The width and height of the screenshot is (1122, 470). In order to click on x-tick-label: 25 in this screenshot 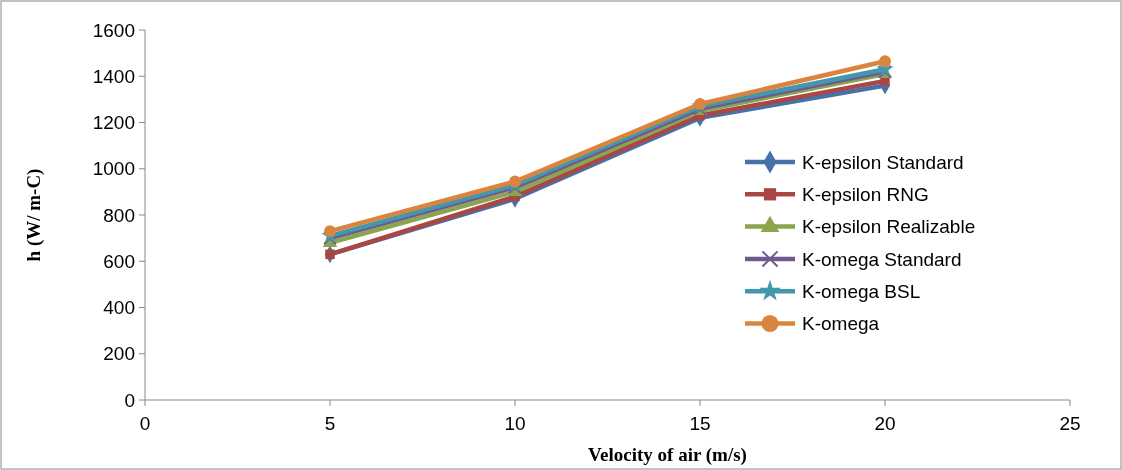, I will do `click(1070, 423)`.